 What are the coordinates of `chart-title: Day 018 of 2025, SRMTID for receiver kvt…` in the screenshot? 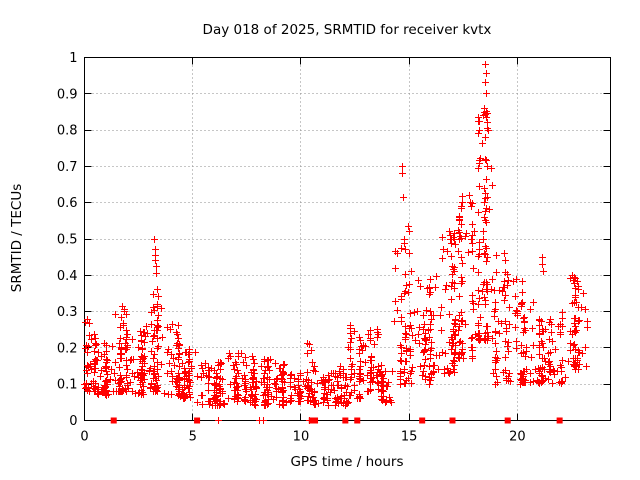 It's located at (347, 30).